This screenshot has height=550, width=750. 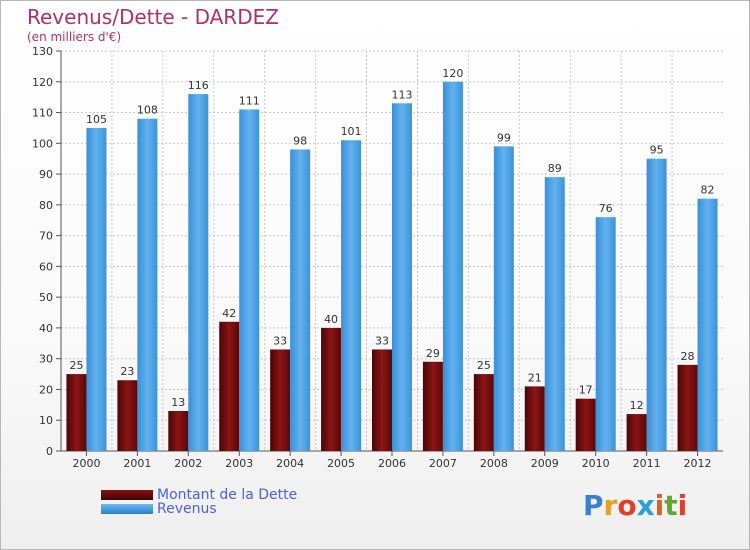 I want to click on bar-dette-2011, so click(x=636, y=432).